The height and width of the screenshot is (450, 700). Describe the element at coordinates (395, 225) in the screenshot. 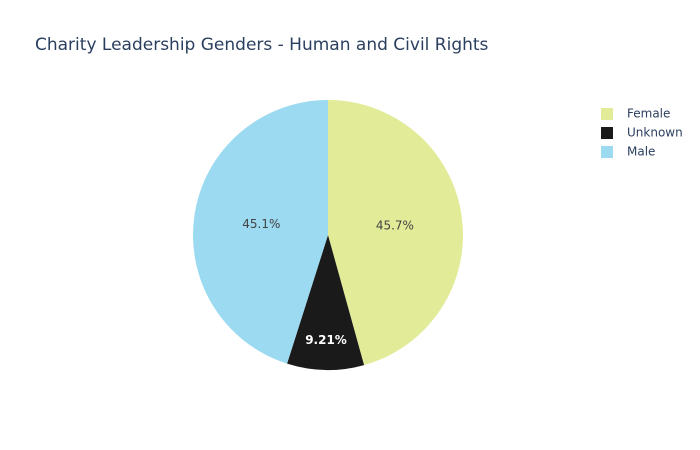

I see `slice-label: 45.7%` at that location.